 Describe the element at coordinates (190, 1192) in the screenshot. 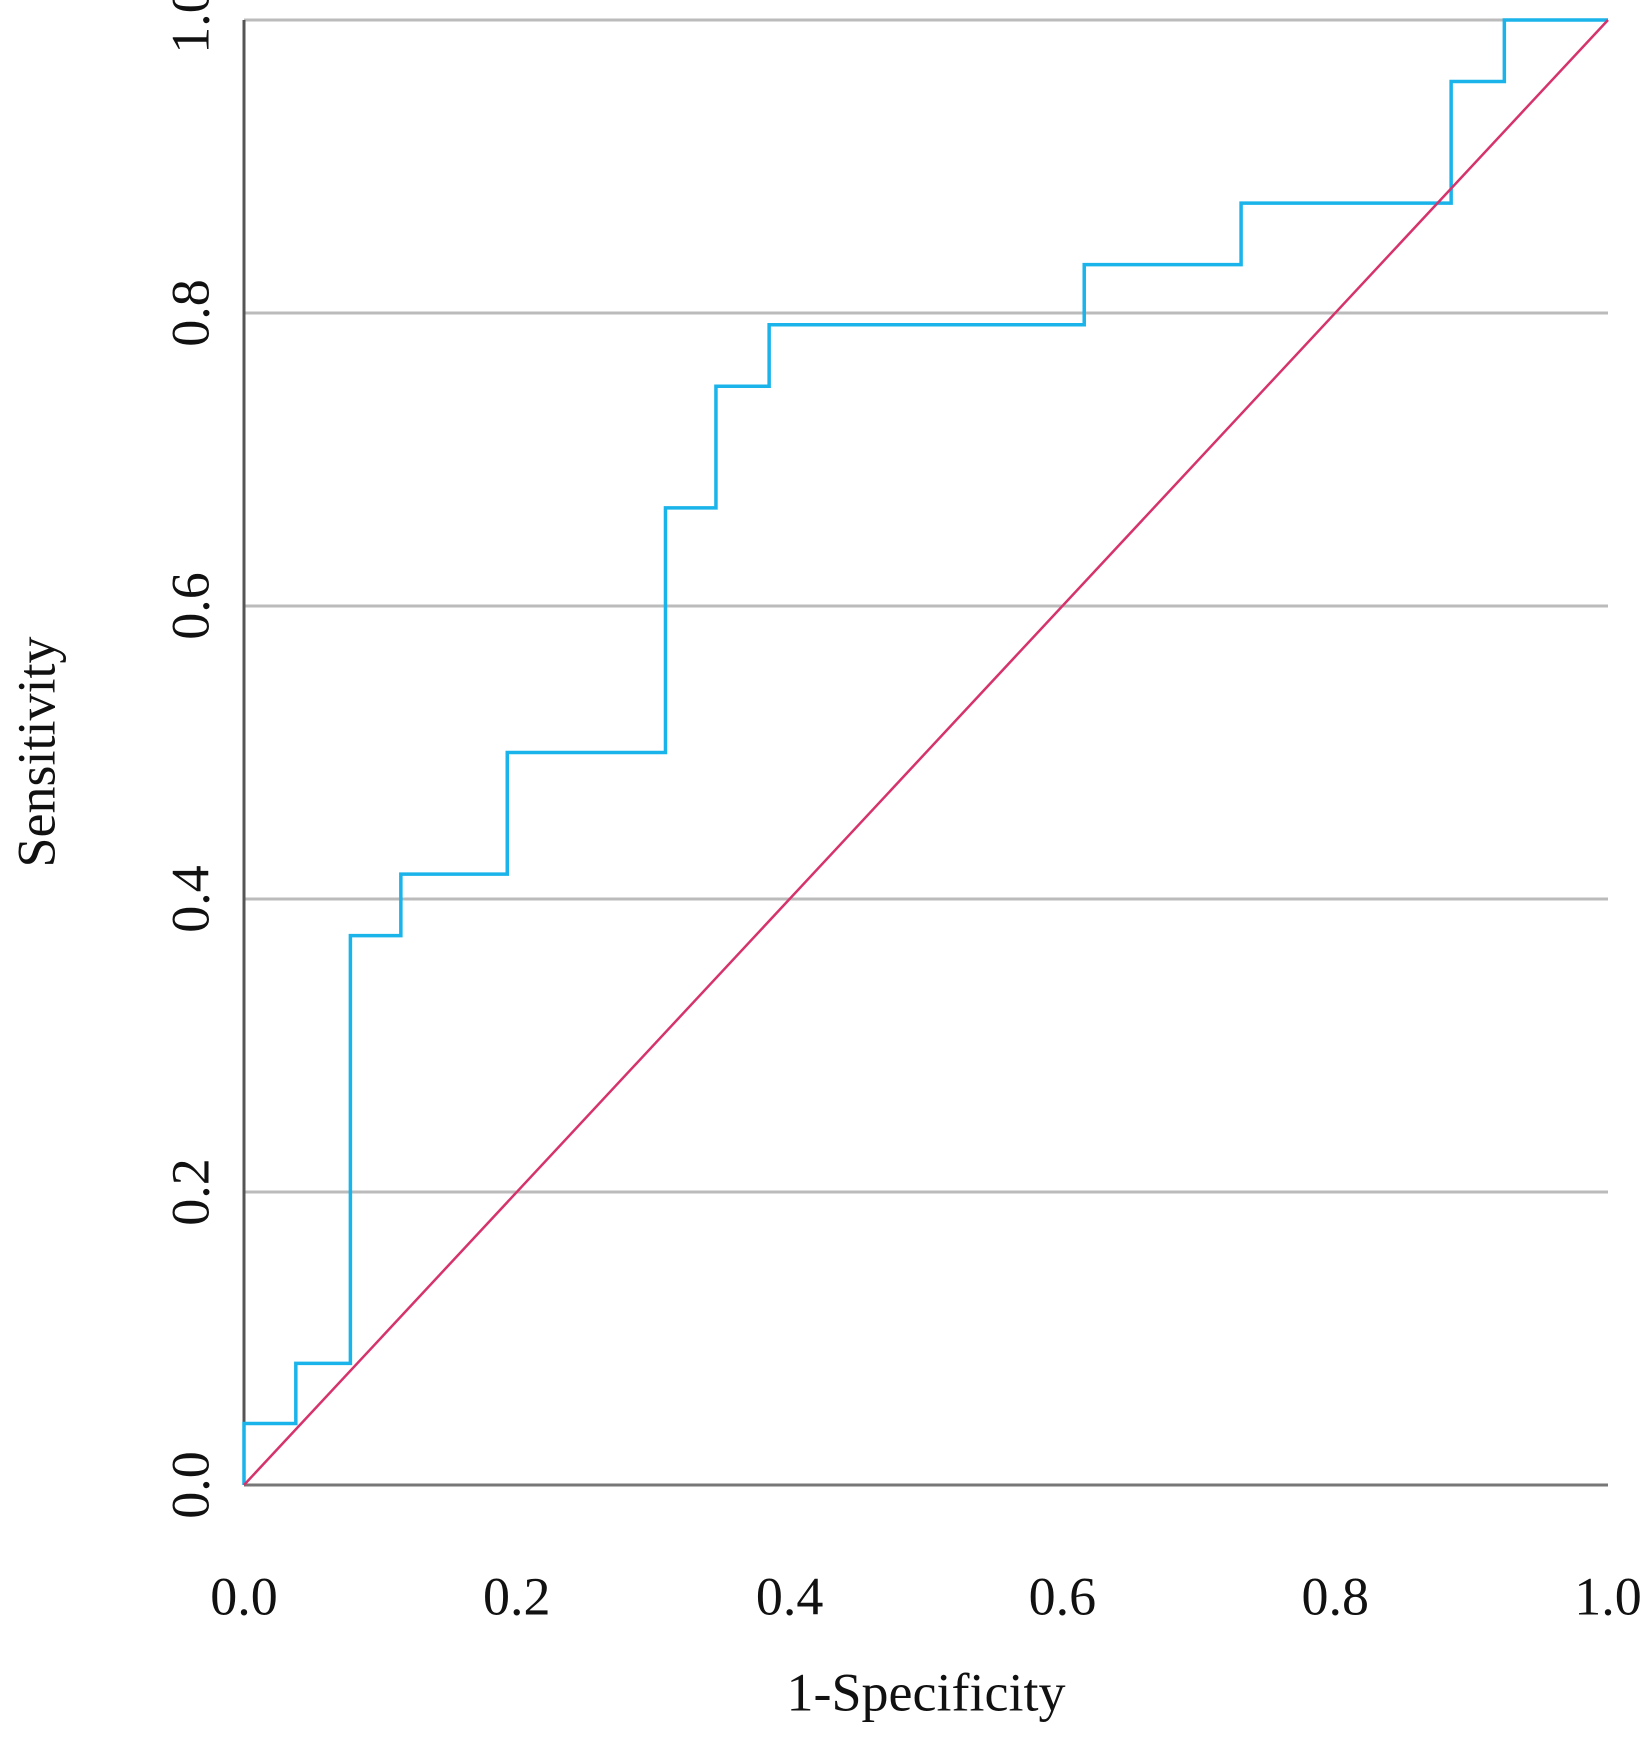

I see `y-tick-label: 0.2` at that location.